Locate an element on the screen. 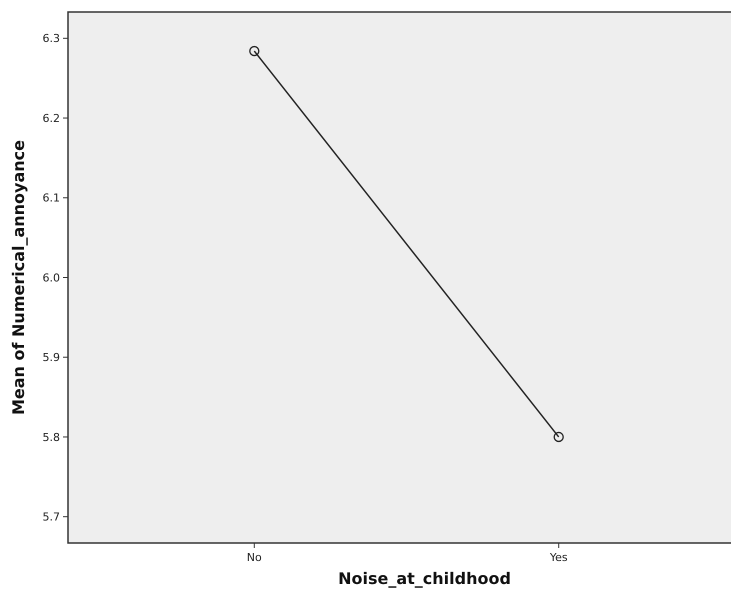 This screenshot has width=731, height=594. y-tick-label: 5.9 is located at coordinates (51, 357).